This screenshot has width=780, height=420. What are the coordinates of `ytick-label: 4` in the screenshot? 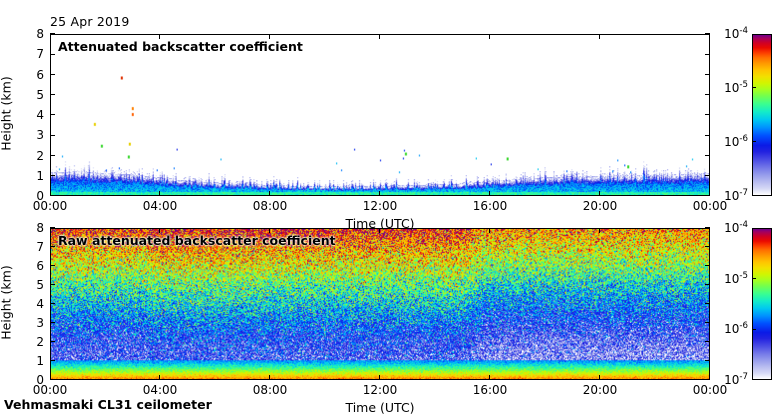 It's located at (40, 304).